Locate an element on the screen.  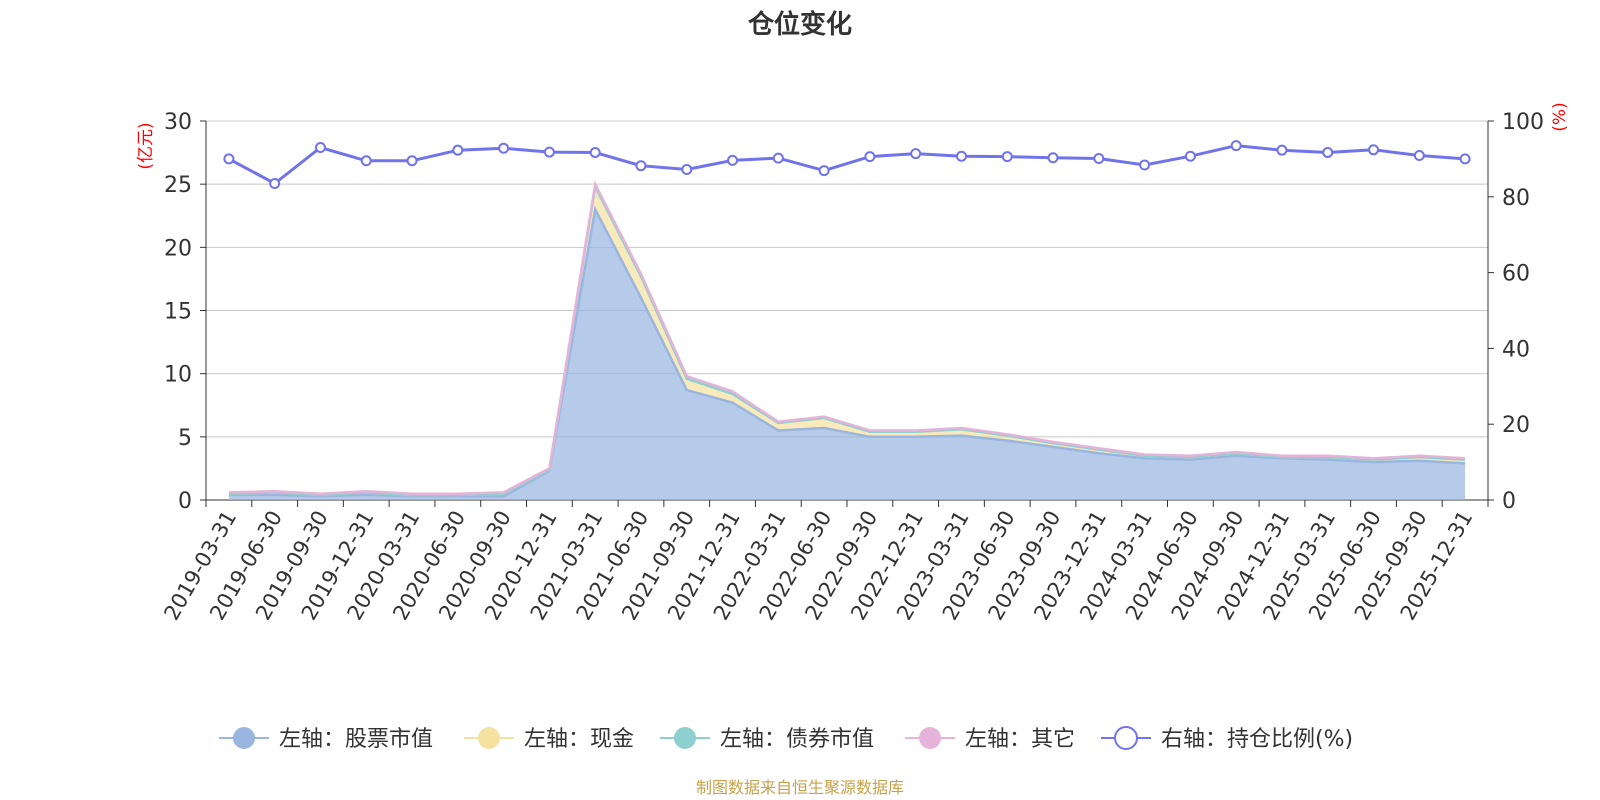
y-right-axis-label: (%) is located at coordinates (1560, 116).